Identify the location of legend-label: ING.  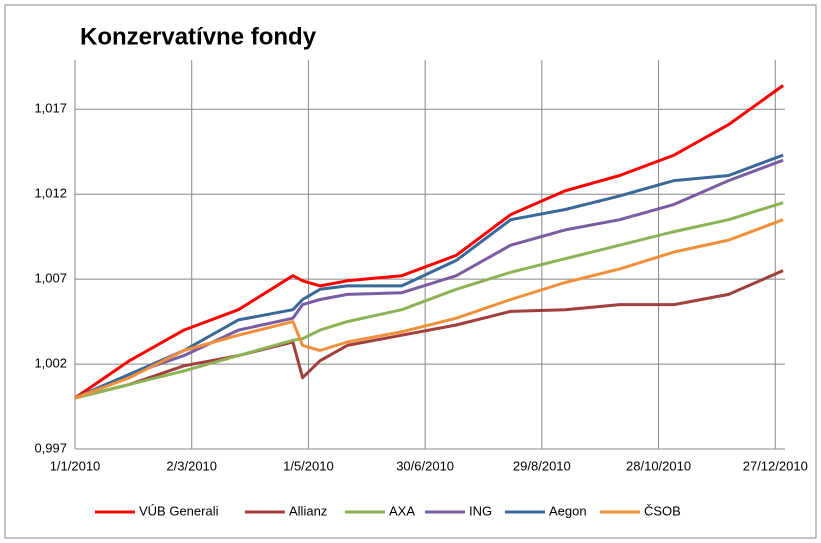
(480, 510).